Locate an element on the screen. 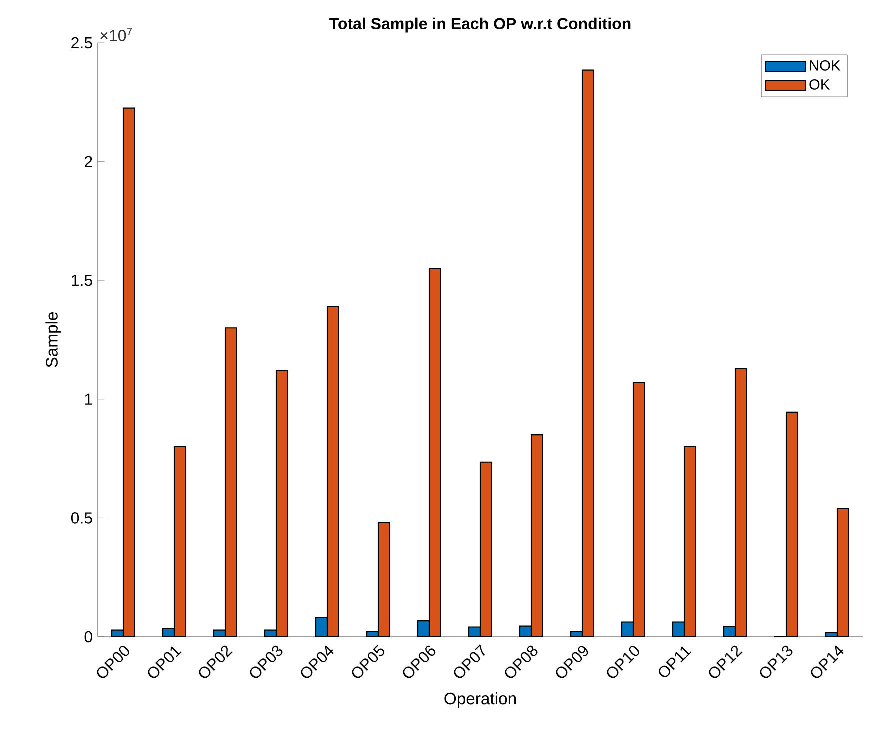  chart-title: Total Sample in Each OP w.r.t Condition is located at coordinates (480, 25).